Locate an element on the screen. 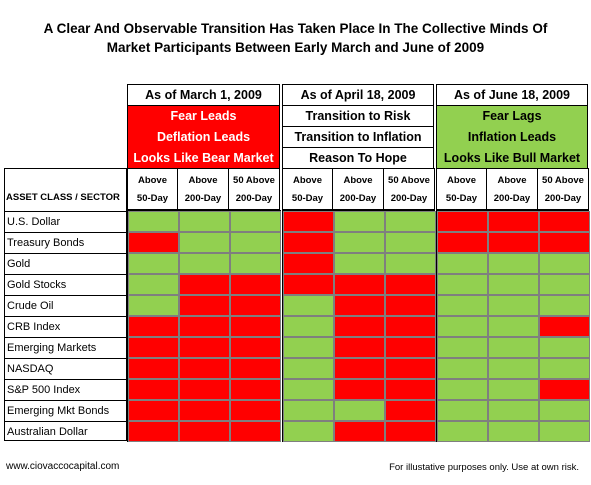 This screenshot has height=485, width=591. column-header: 50 Above 200-Day is located at coordinates (563, 189).